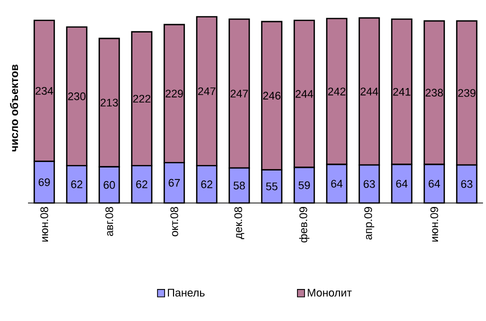  I want to click on data-label: 58, so click(239, 186).